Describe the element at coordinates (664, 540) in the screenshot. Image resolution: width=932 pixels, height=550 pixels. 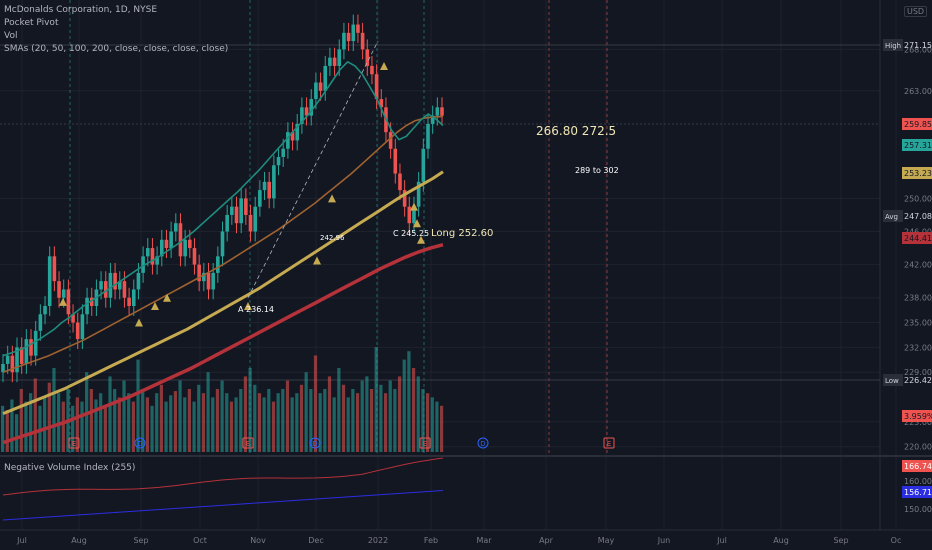
I see `time-axis-label: Jun` at that location.